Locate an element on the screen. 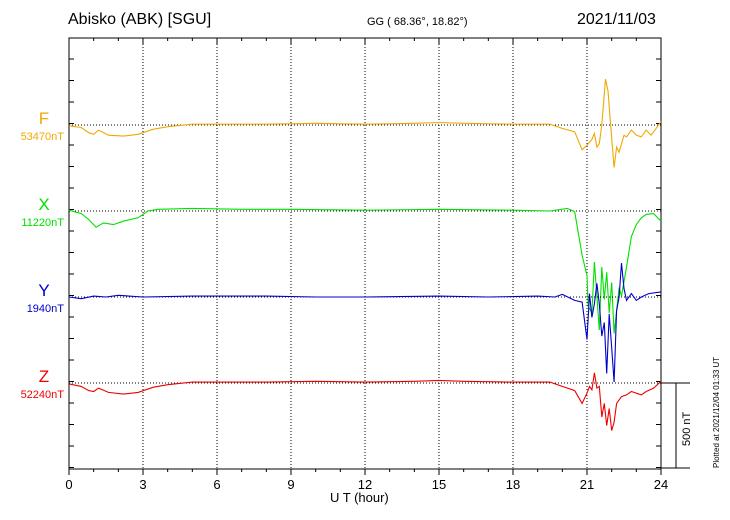  x-tick-label: 3 is located at coordinates (142, 484).